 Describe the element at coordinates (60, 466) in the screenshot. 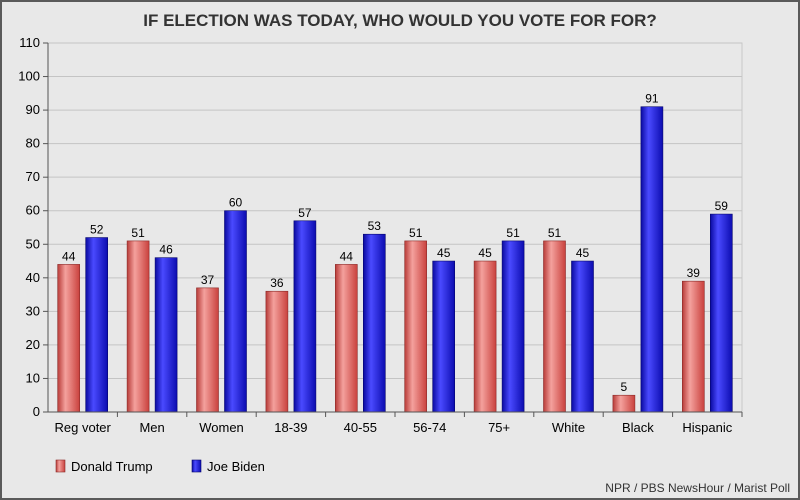

I see `legend-swatch-trump` at that location.